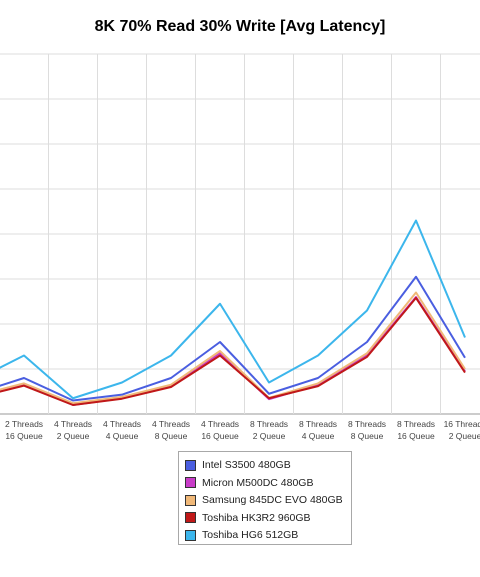 The height and width of the screenshot is (577, 480). I want to click on legend-item: Micron M500DC 480GB, so click(249, 483).